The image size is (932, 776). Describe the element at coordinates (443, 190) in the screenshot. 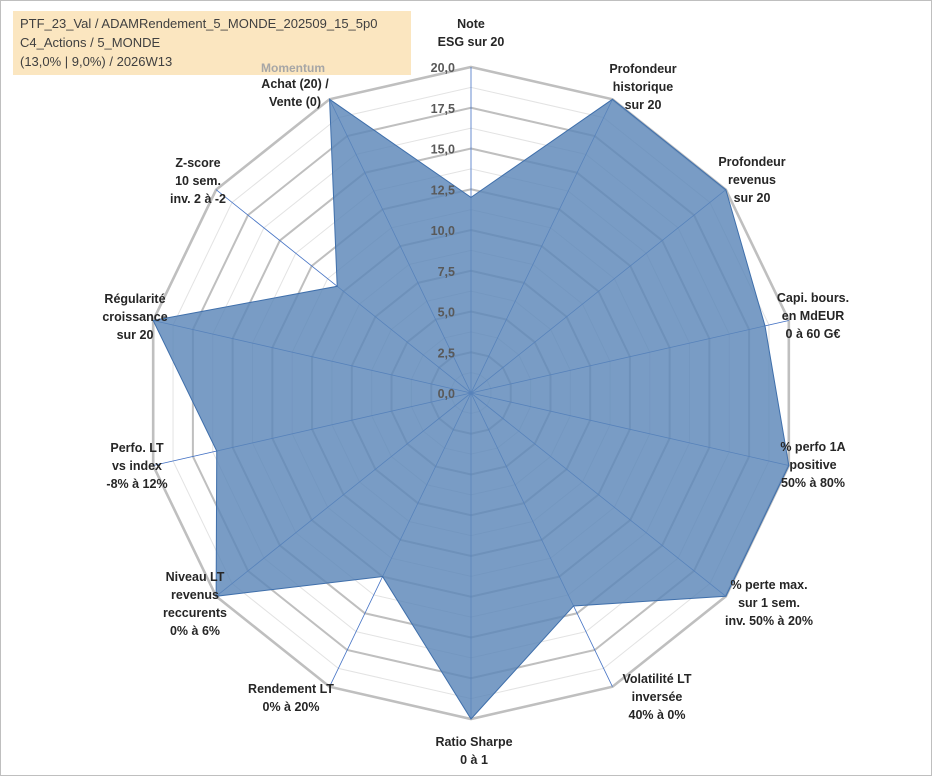

I see `tick-label: 12,5` at that location.